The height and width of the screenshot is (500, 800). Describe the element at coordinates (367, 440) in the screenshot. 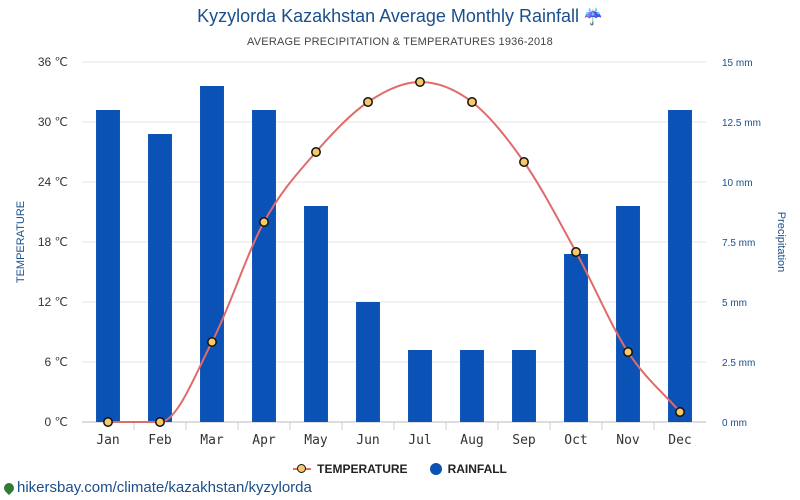

I see `x-tick-label: Jun` at that location.